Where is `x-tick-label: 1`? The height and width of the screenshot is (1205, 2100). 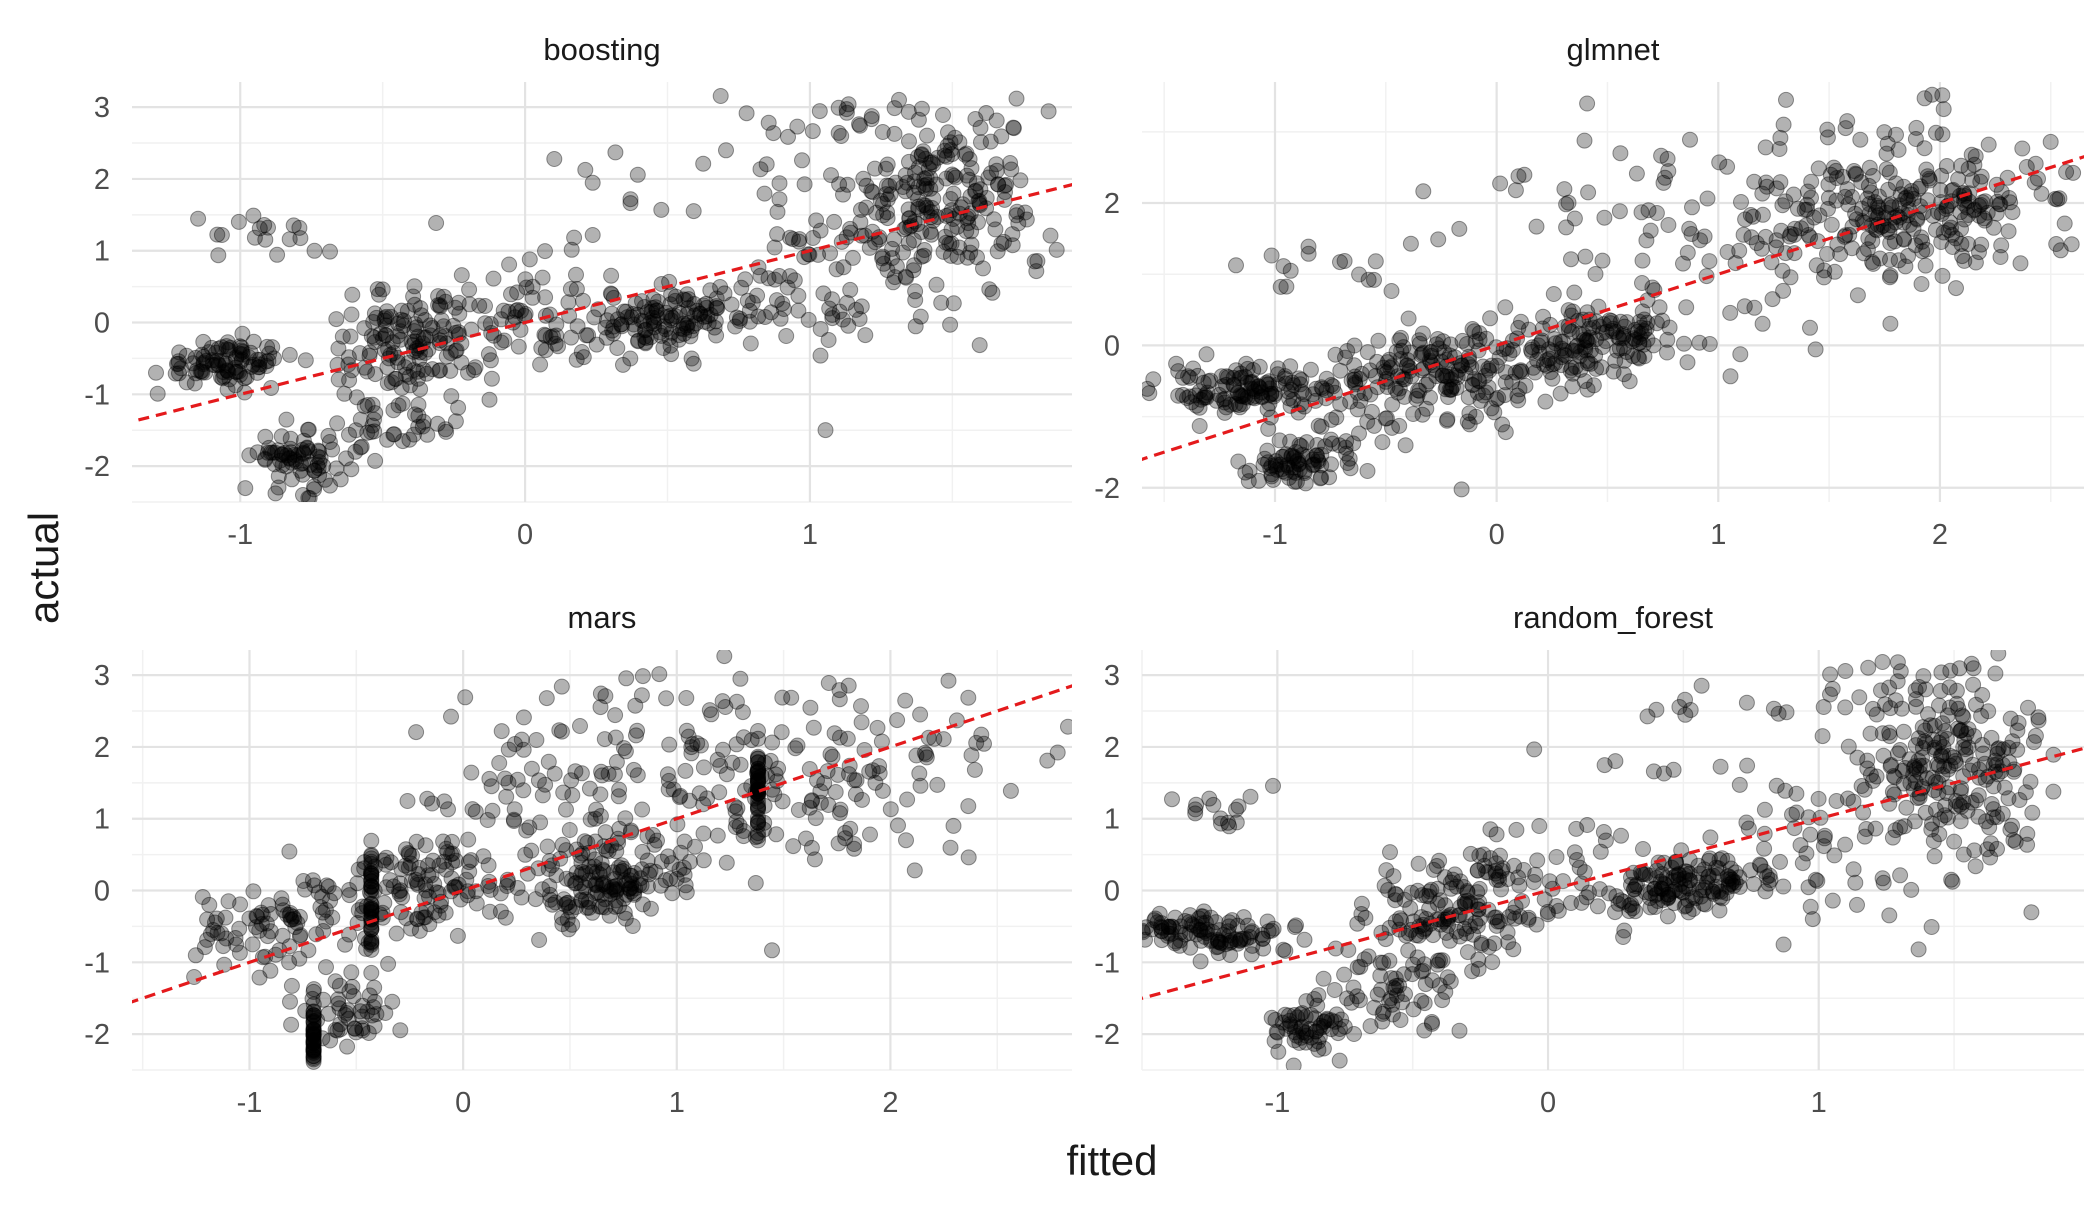 x-tick-label: 1 is located at coordinates (677, 1103).